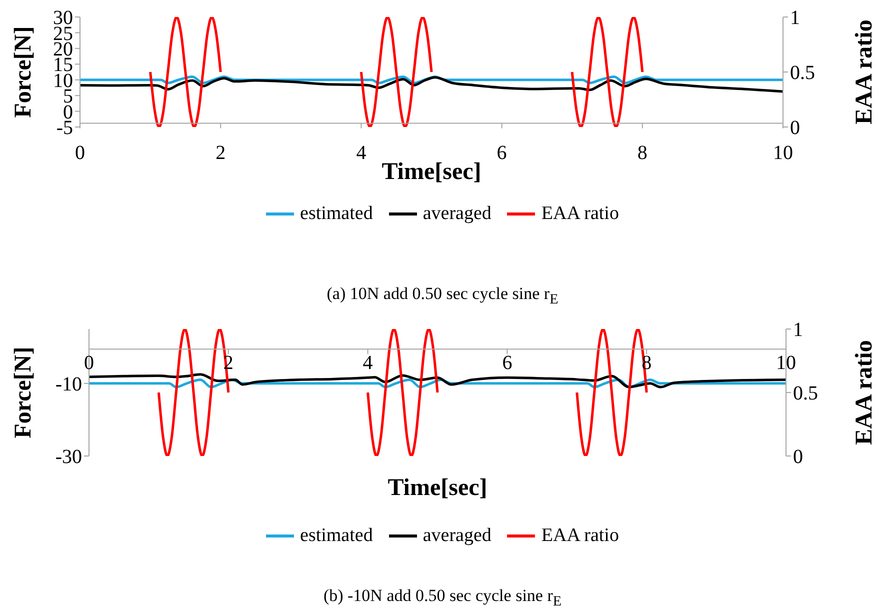  I want to click on y-tick-label: -10, so click(68, 385).